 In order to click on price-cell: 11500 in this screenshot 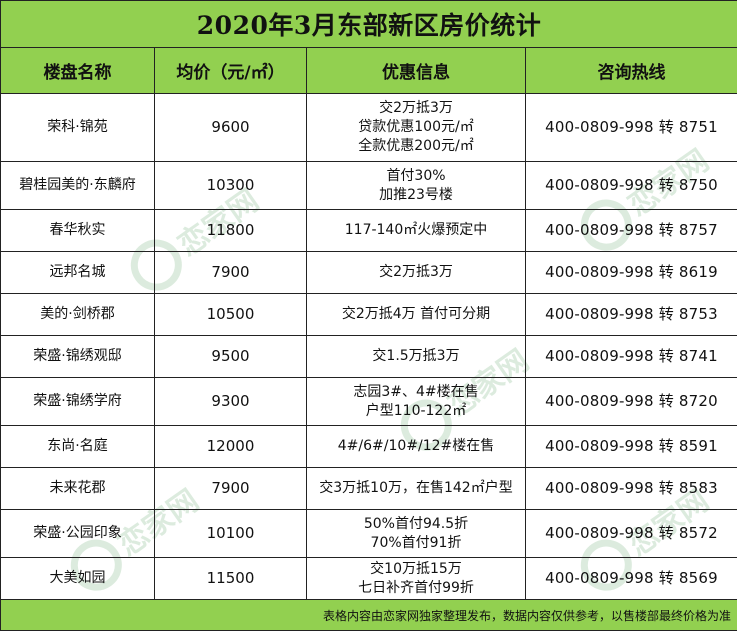, I will do `click(230, 578)`.